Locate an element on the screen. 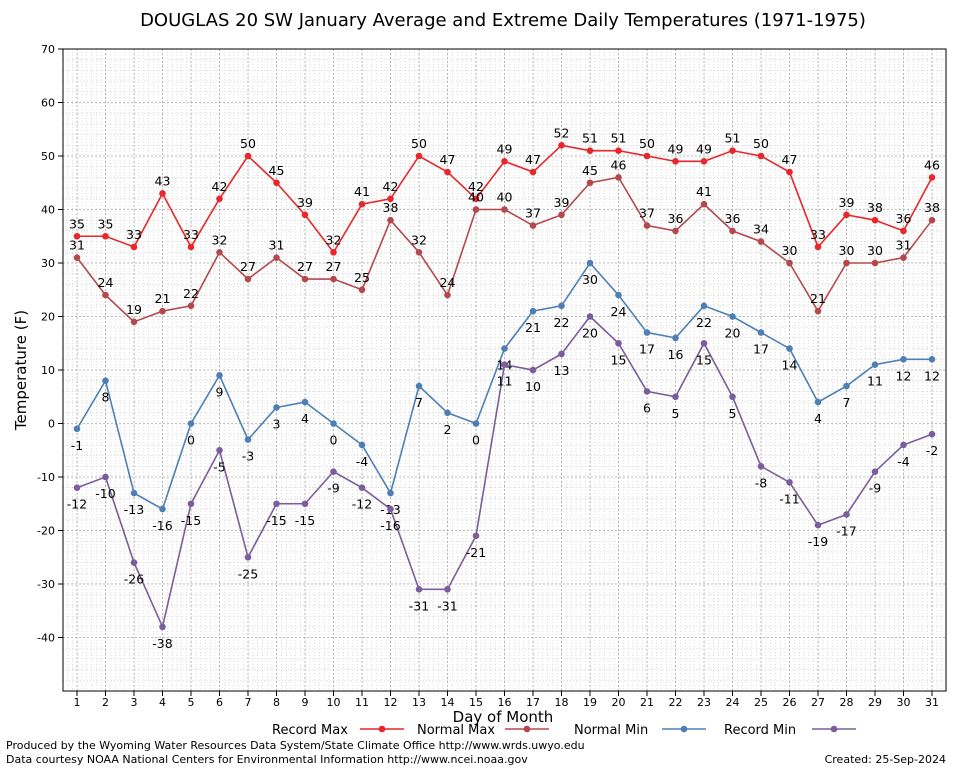 Image resolution: width=954 pixels, height=768 pixels. x-tick-label: 28 is located at coordinates (847, 702).